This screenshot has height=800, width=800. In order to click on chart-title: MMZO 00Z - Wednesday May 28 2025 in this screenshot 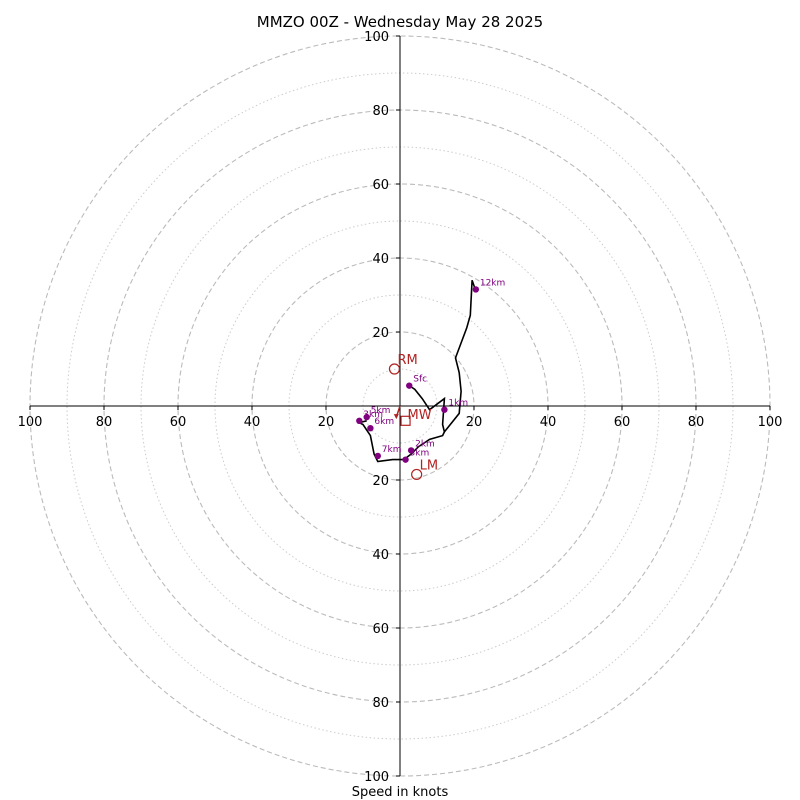, I will do `click(400, 22)`.